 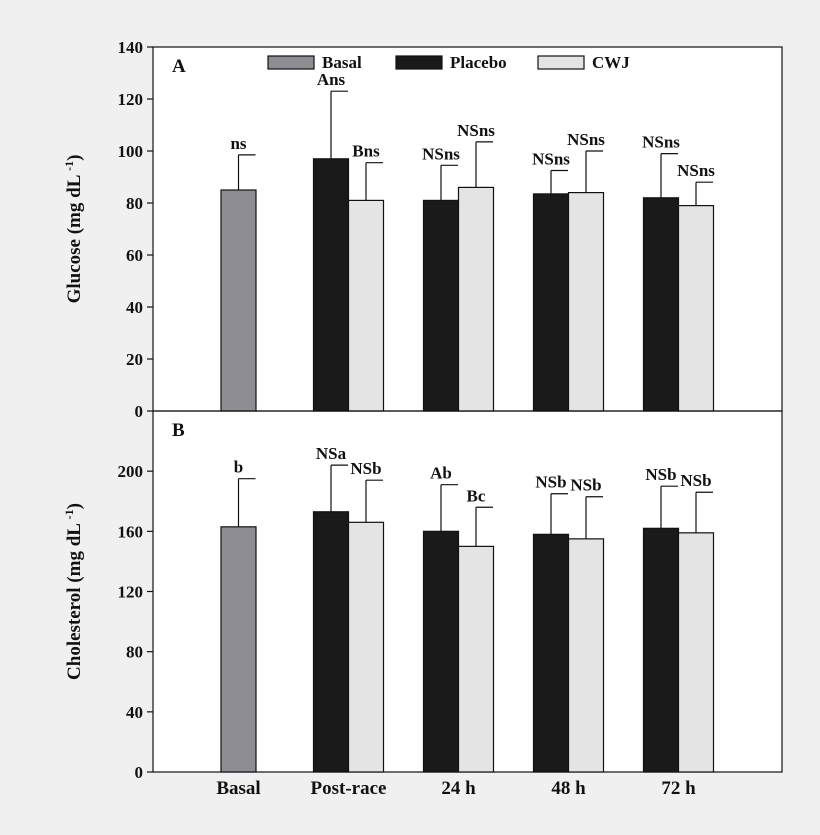 What do you see at coordinates (568, 788) in the screenshot?
I see `x-tick-label: 48 h` at bounding box center [568, 788].